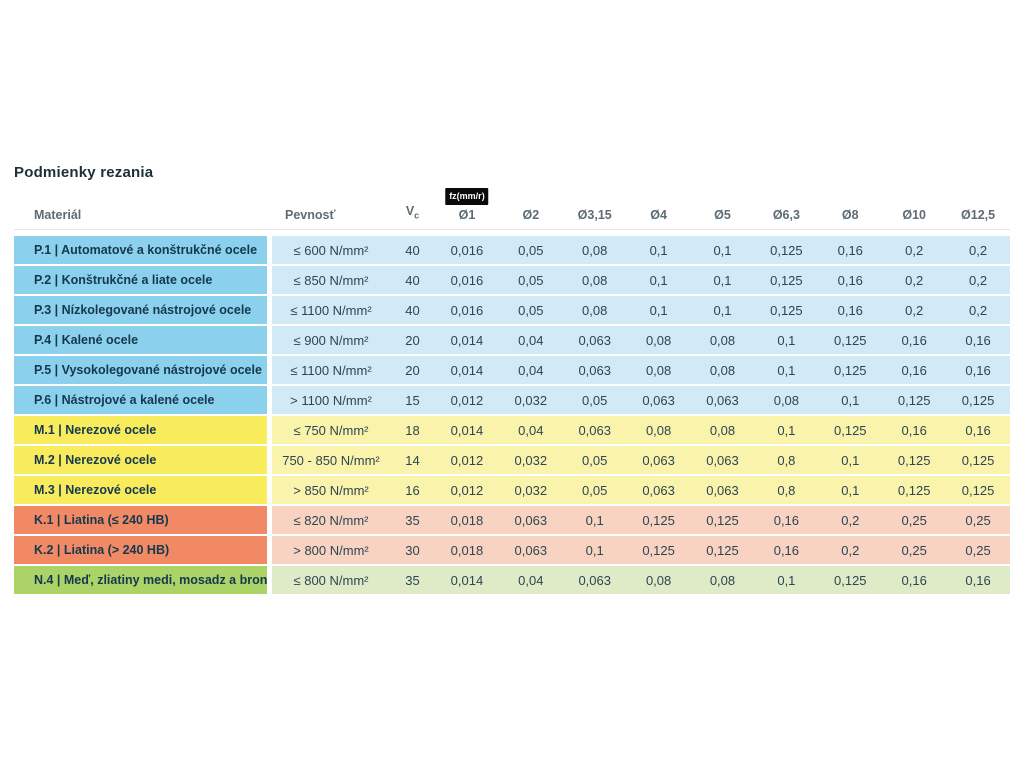 Image resolution: width=1024 pixels, height=768 pixels. What do you see at coordinates (412, 370) in the screenshot?
I see `vc-cell: 20` at bounding box center [412, 370].